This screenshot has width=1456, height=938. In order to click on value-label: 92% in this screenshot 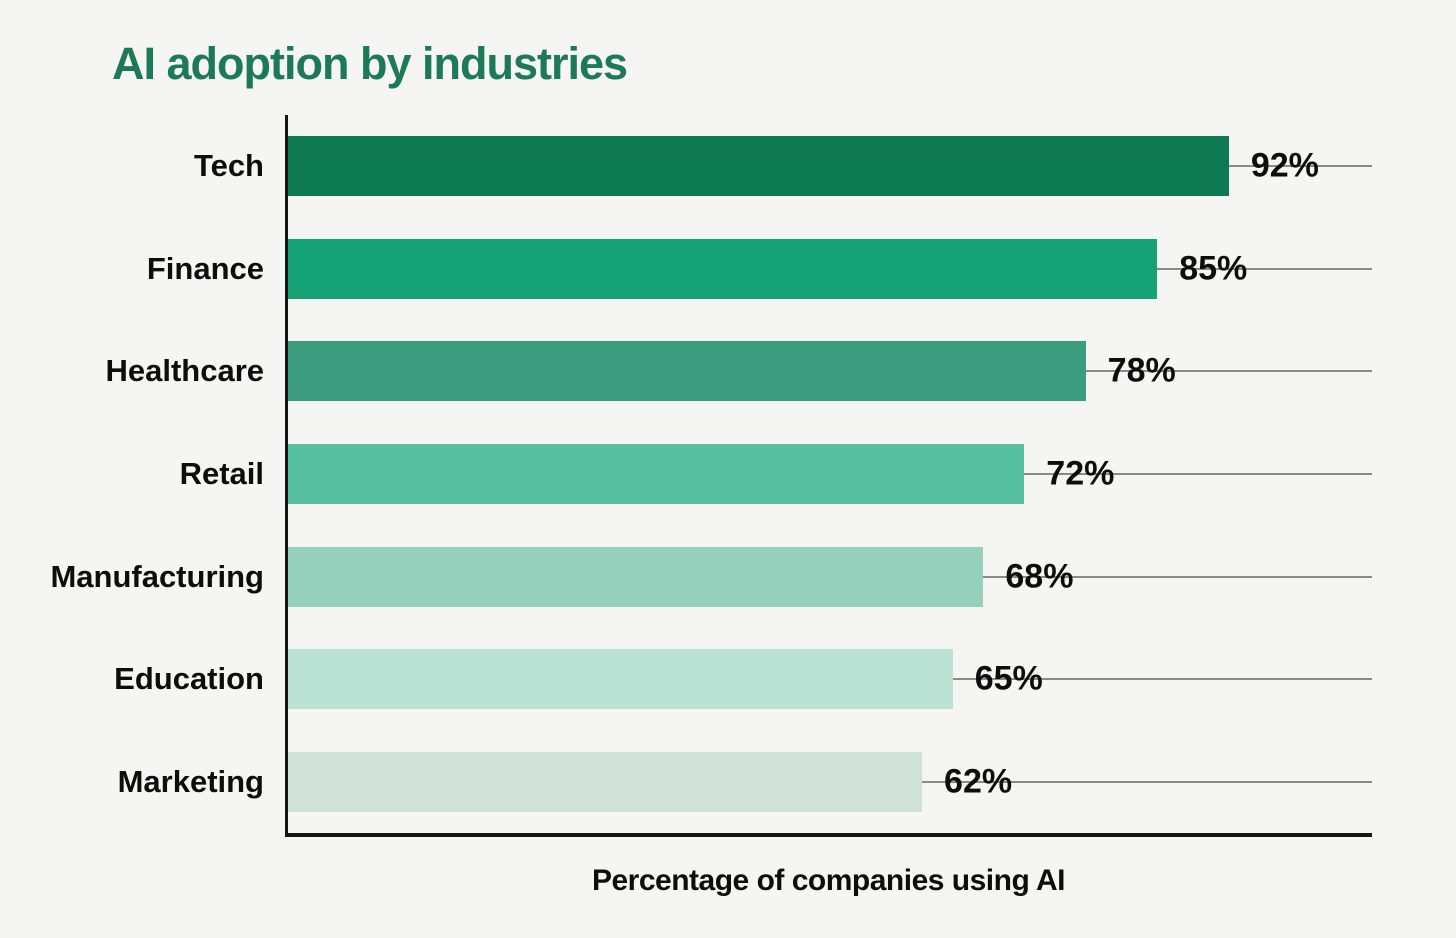, I will do `click(1284, 165)`.